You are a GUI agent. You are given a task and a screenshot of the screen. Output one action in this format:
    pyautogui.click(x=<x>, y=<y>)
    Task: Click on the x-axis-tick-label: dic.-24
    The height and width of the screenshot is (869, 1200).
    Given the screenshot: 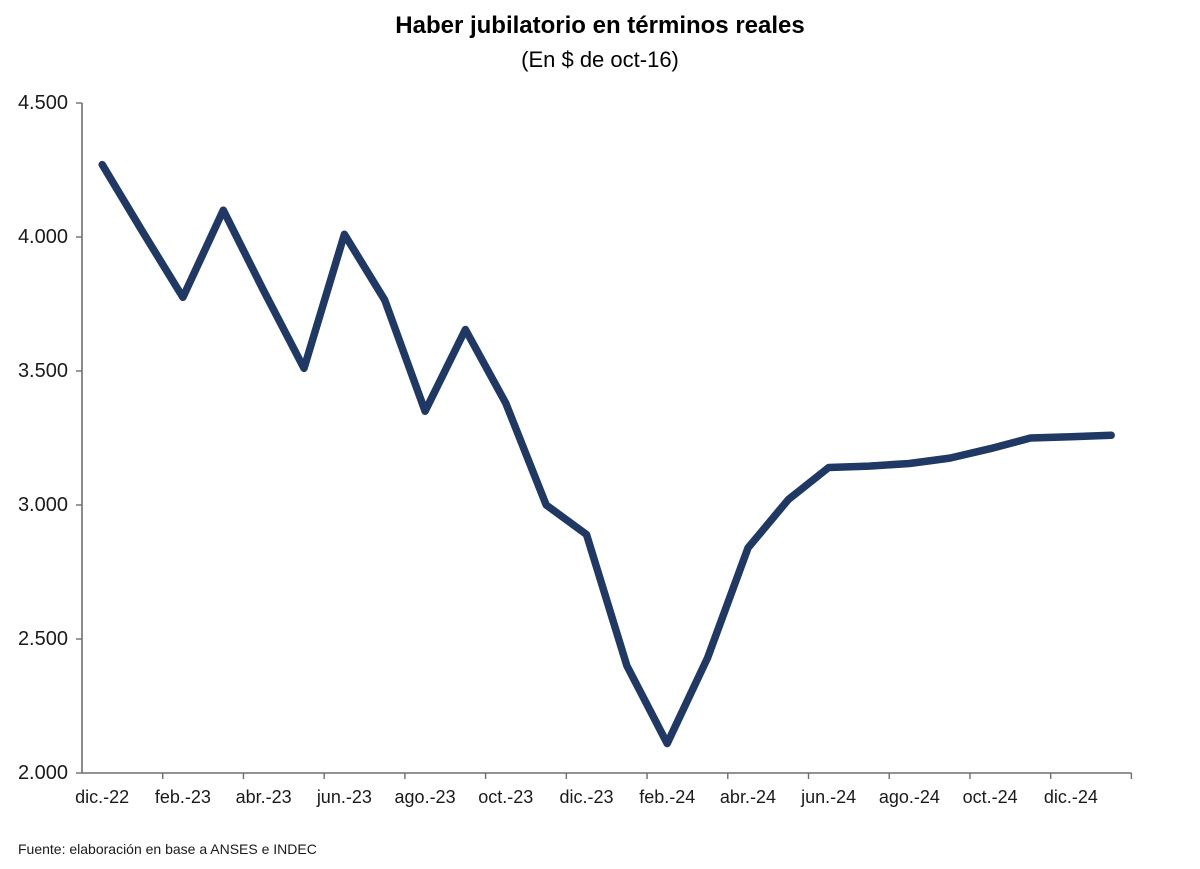 What is the action you would take?
    pyautogui.click(x=1070, y=797)
    